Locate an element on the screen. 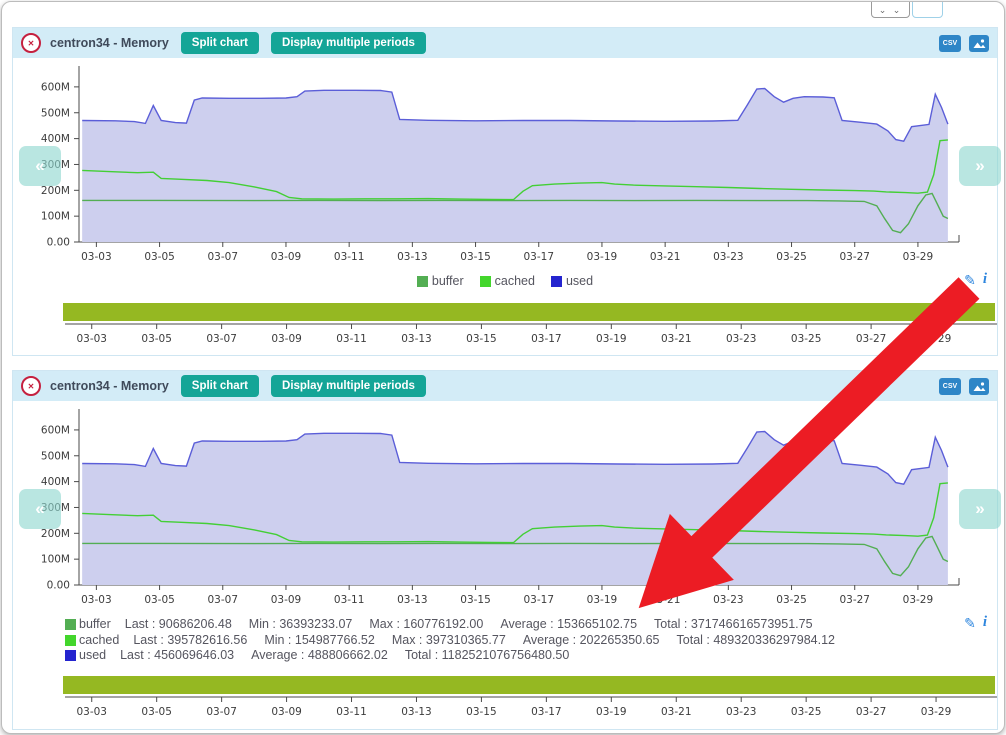 This screenshot has height=735, width=1006. stat-total: Total : 371746616573951.75 is located at coordinates (733, 624).